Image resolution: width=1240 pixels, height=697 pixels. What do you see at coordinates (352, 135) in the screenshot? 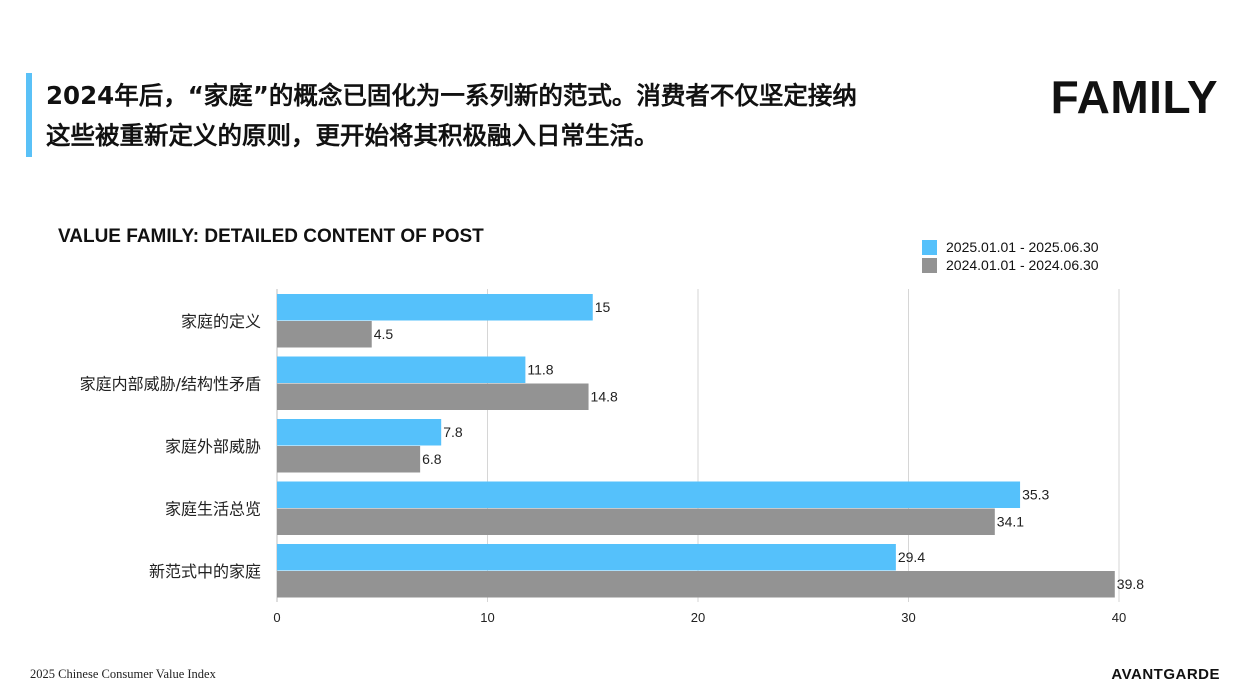
I see `headline-line-2: 这些被重新定义的原则，更开始将其积极融入日常生活。` at bounding box center [352, 135].